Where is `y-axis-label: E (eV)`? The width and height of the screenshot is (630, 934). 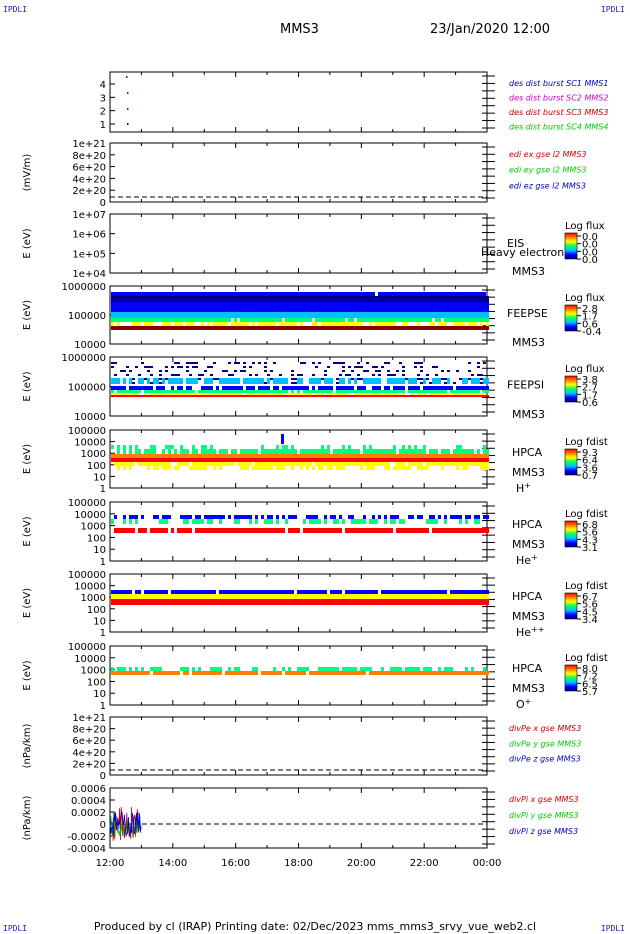 y-axis-label: E (eV) is located at coordinates (27, 386).